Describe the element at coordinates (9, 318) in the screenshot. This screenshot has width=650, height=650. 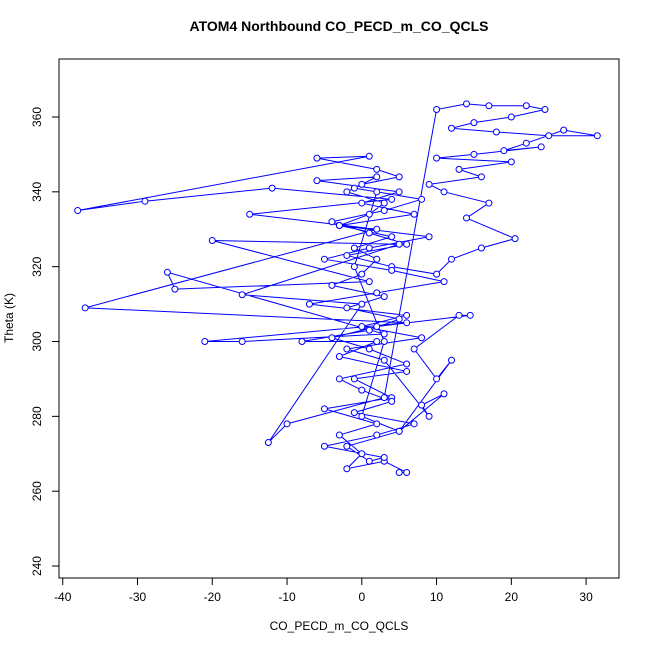
I see `y-axis-label: Theta (K)` at that location.